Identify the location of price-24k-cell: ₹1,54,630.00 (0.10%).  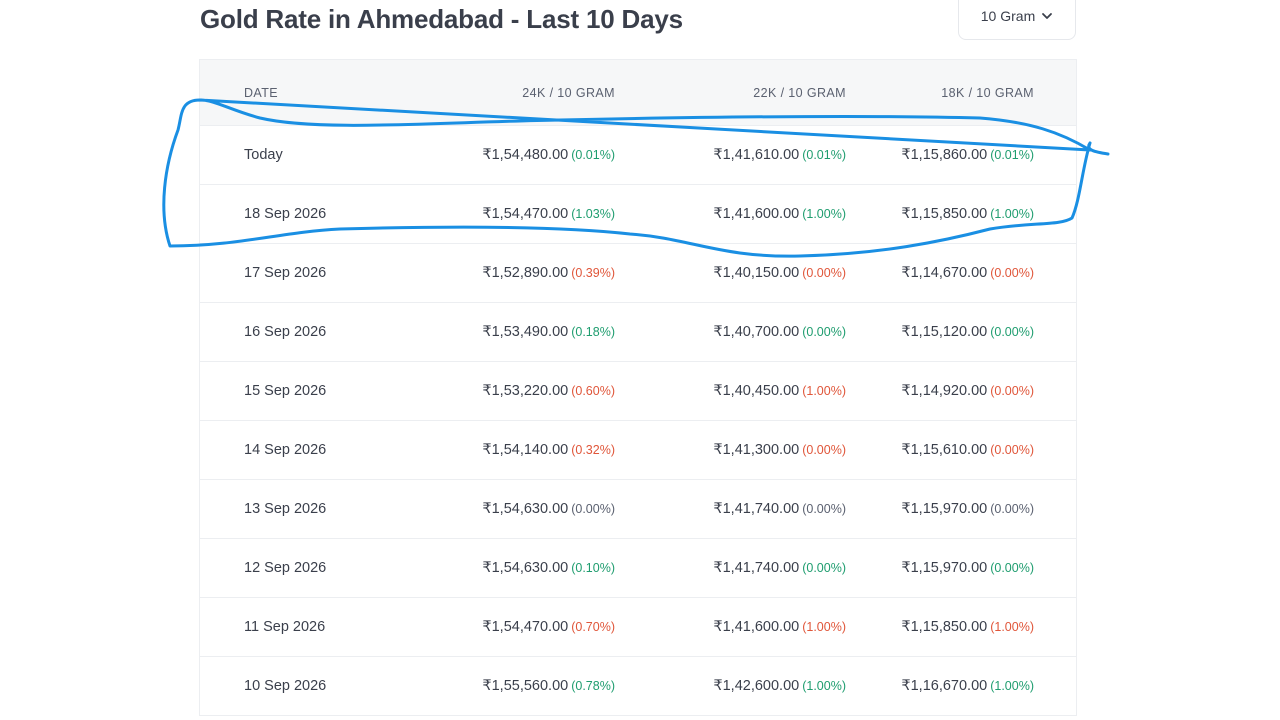
(530, 568).